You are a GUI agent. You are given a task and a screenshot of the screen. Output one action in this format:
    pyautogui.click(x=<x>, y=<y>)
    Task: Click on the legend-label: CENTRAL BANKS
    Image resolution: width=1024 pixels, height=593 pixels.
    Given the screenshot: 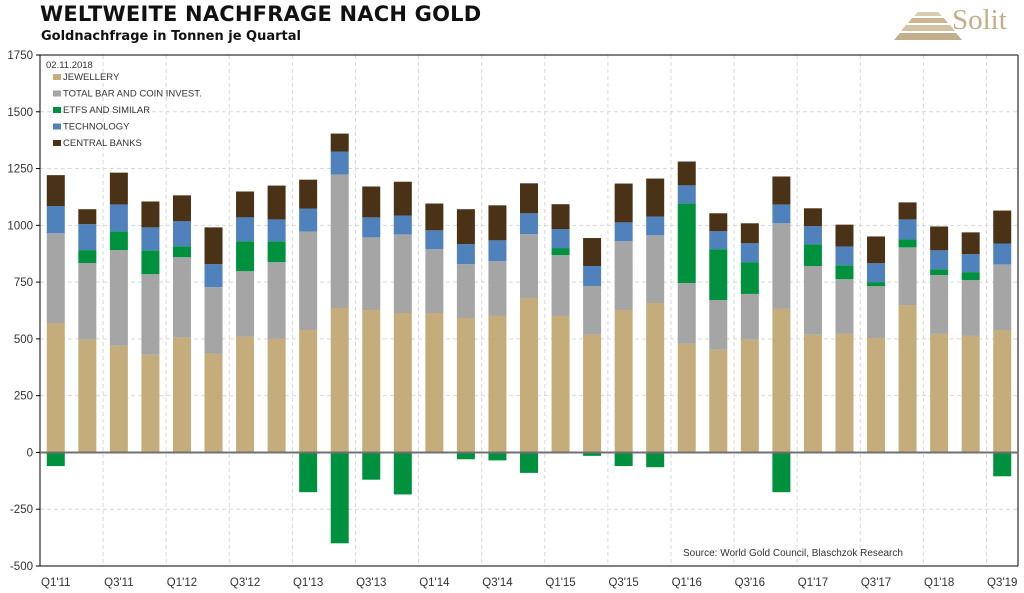 What is the action you would take?
    pyautogui.click(x=102, y=143)
    